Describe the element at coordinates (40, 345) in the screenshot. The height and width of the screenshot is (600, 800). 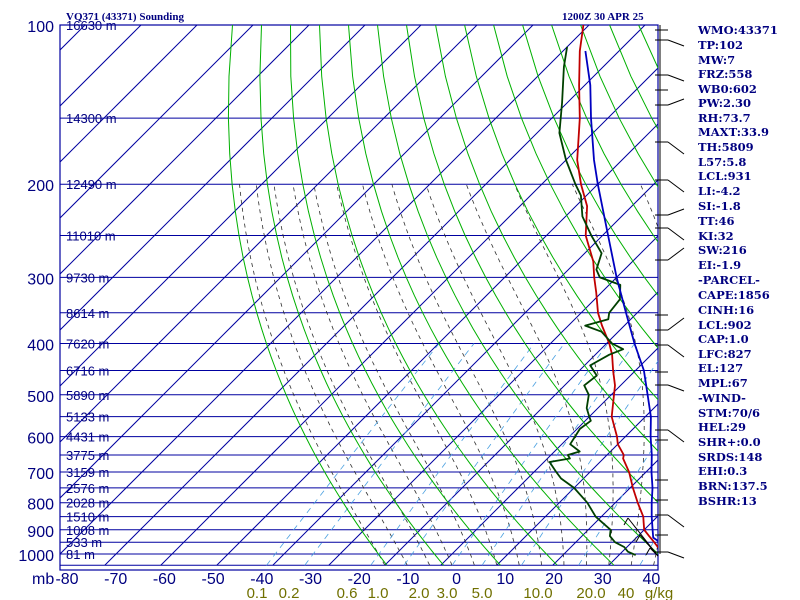
I see `pressure-label-400: 400` at that location.